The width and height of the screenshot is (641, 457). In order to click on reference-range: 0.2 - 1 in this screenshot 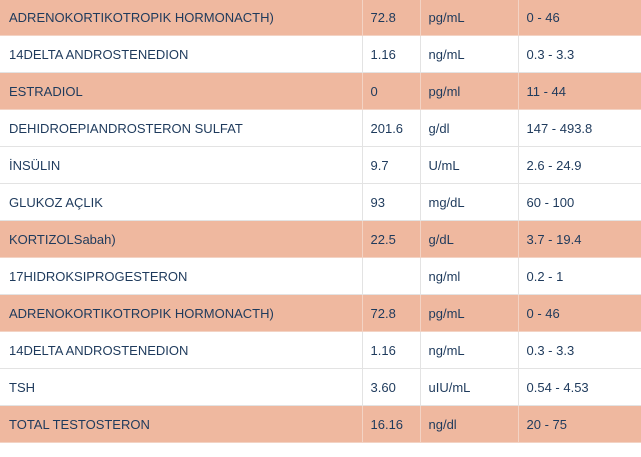, I will do `click(579, 276)`.